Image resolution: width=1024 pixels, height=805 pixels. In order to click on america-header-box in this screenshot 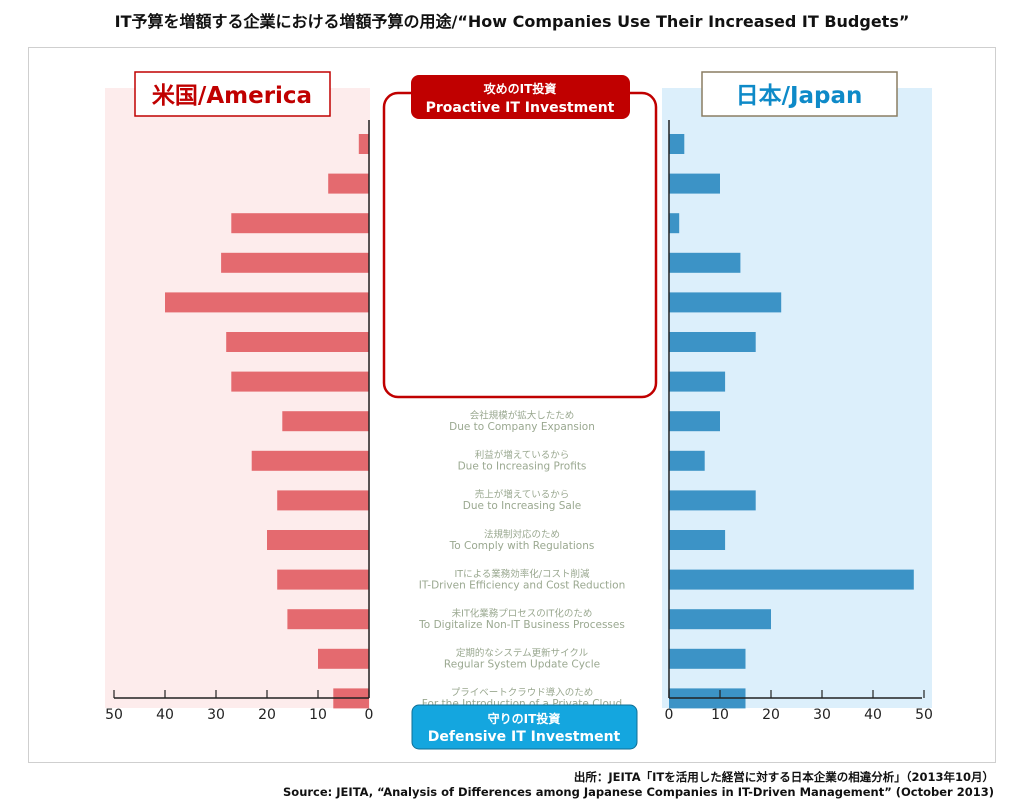, I will do `click(232, 94)`.